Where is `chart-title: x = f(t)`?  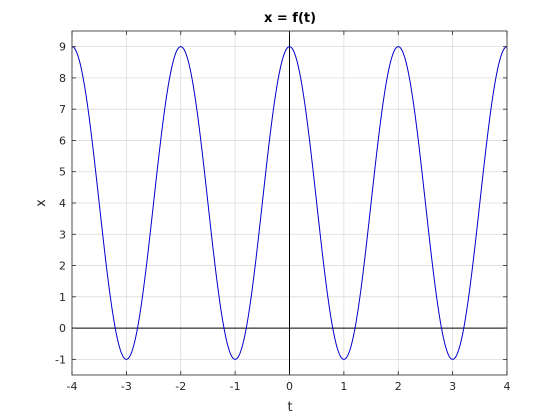 chart-title: x = f(t) is located at coordinates (290, 18).